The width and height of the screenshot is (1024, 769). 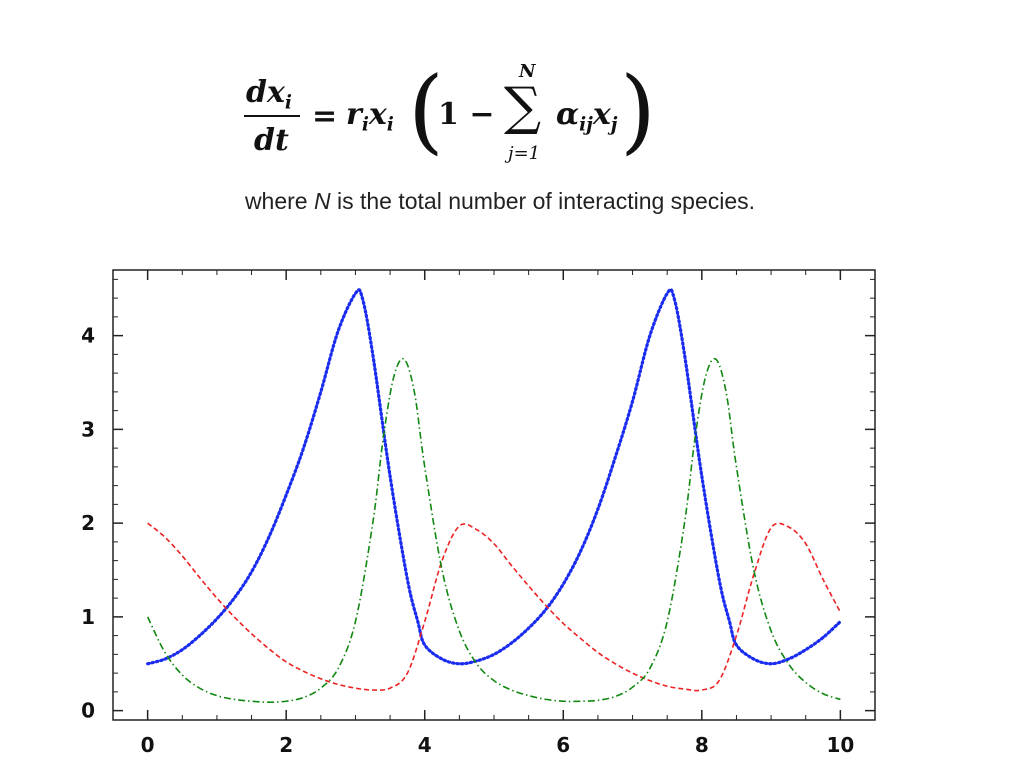 What do you see at coordinates (88, 523) in the screenshot?
I see `y-tick-label: 2` at bounding box center [88, 523].